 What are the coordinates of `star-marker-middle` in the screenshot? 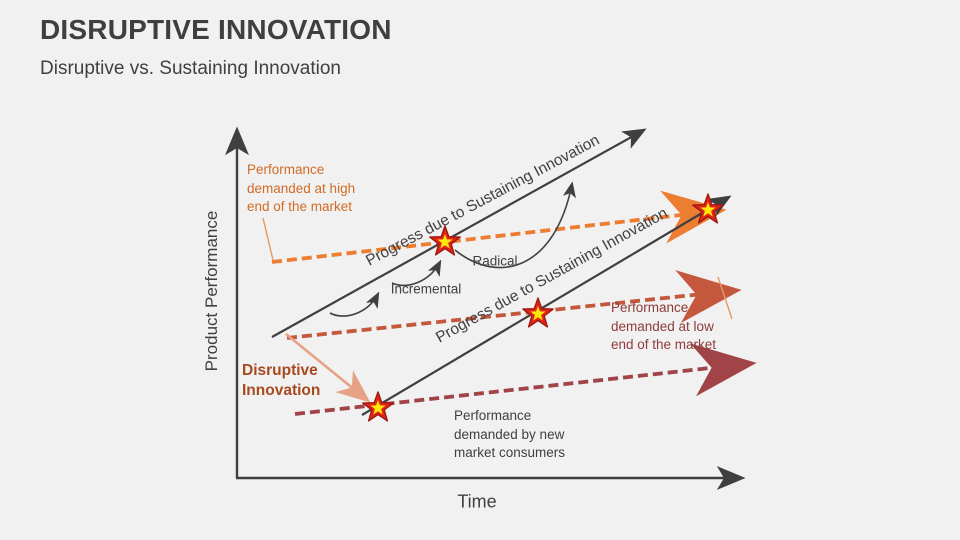 It's located at (538, 312).